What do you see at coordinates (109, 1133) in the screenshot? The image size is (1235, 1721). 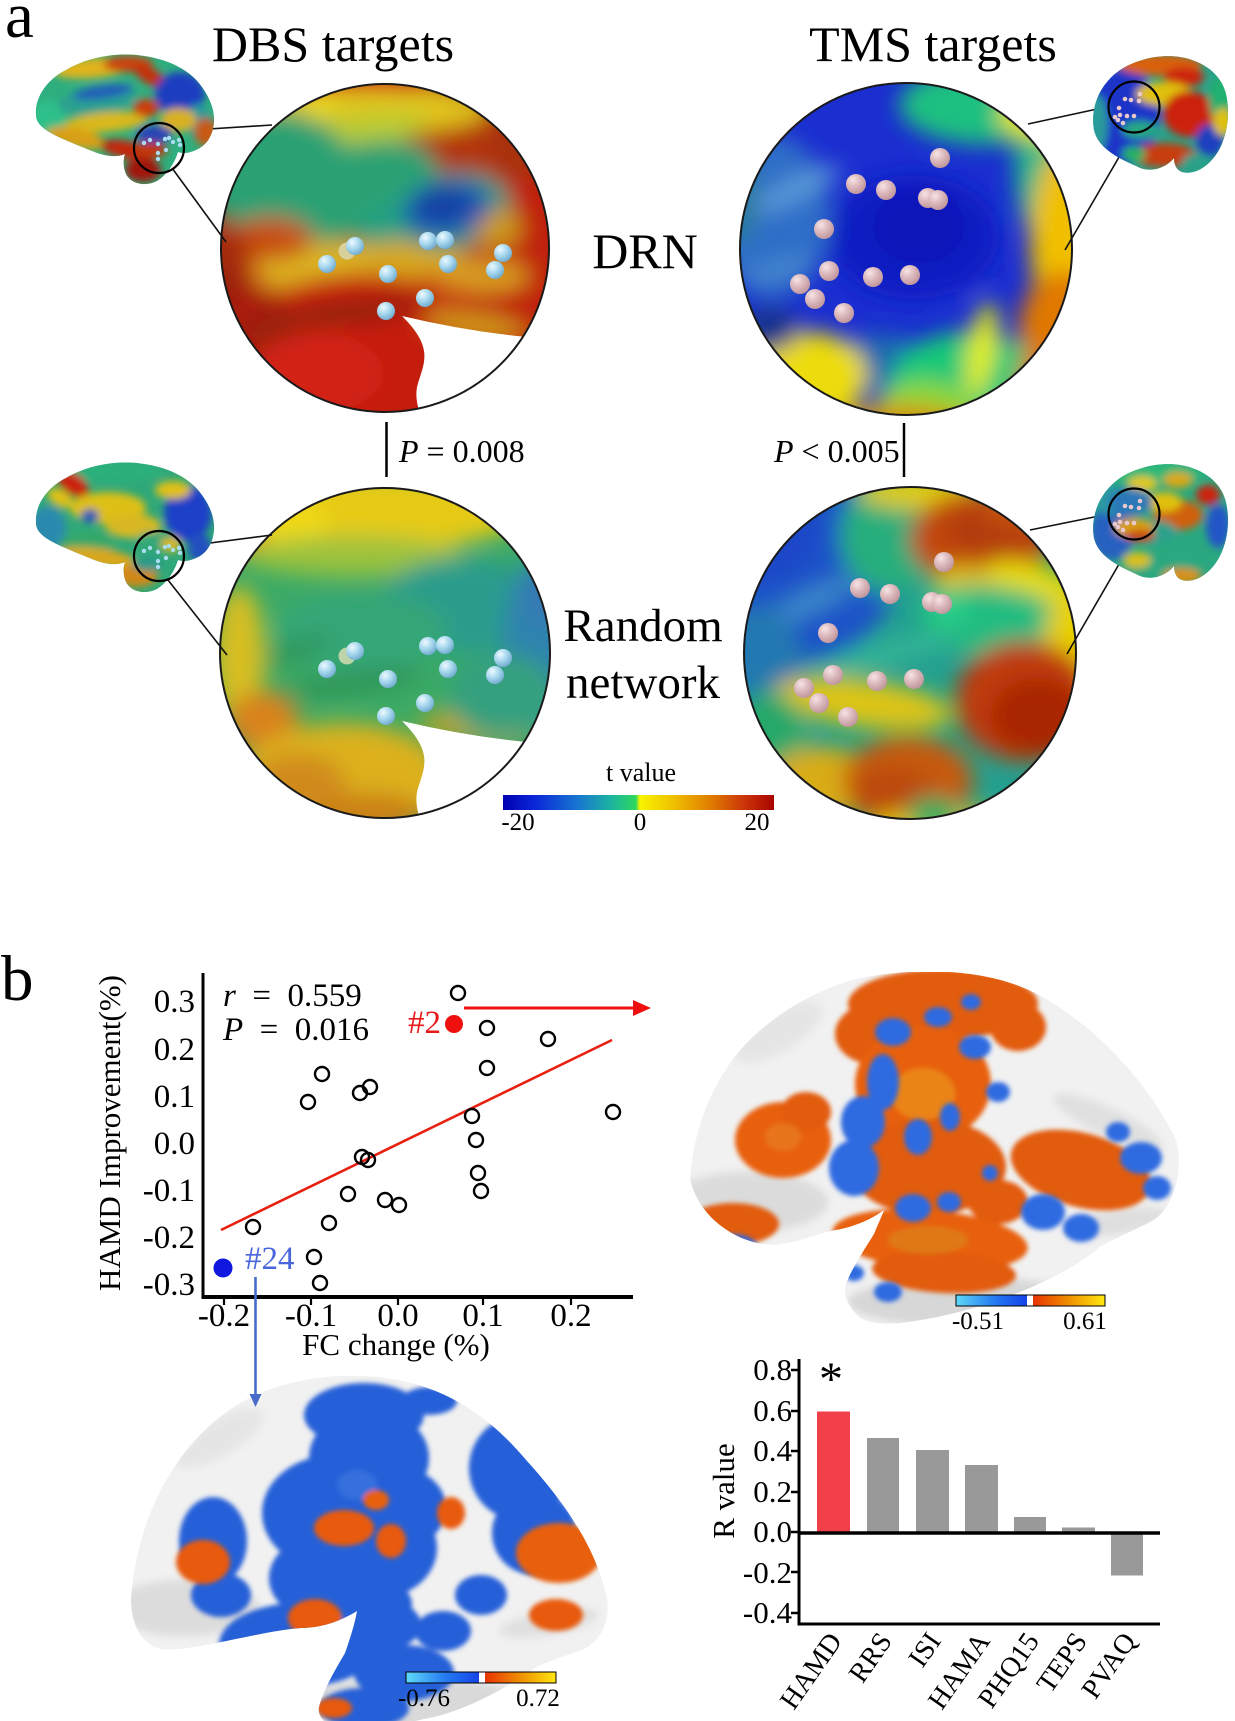 I see `svg-text: HAMD Improvement(%)` at bounding box center [109, 1133].